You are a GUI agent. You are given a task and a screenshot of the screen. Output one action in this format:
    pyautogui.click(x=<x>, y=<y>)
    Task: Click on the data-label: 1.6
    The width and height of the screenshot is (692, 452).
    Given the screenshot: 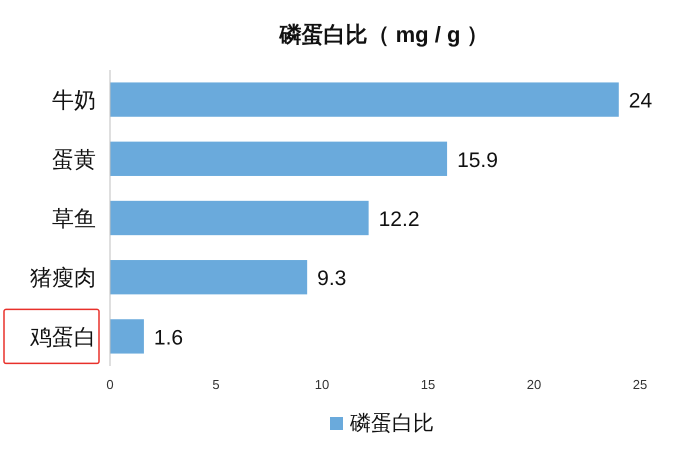 What is the action you would take?
    pyautogui.click(x=169, y=338)
    